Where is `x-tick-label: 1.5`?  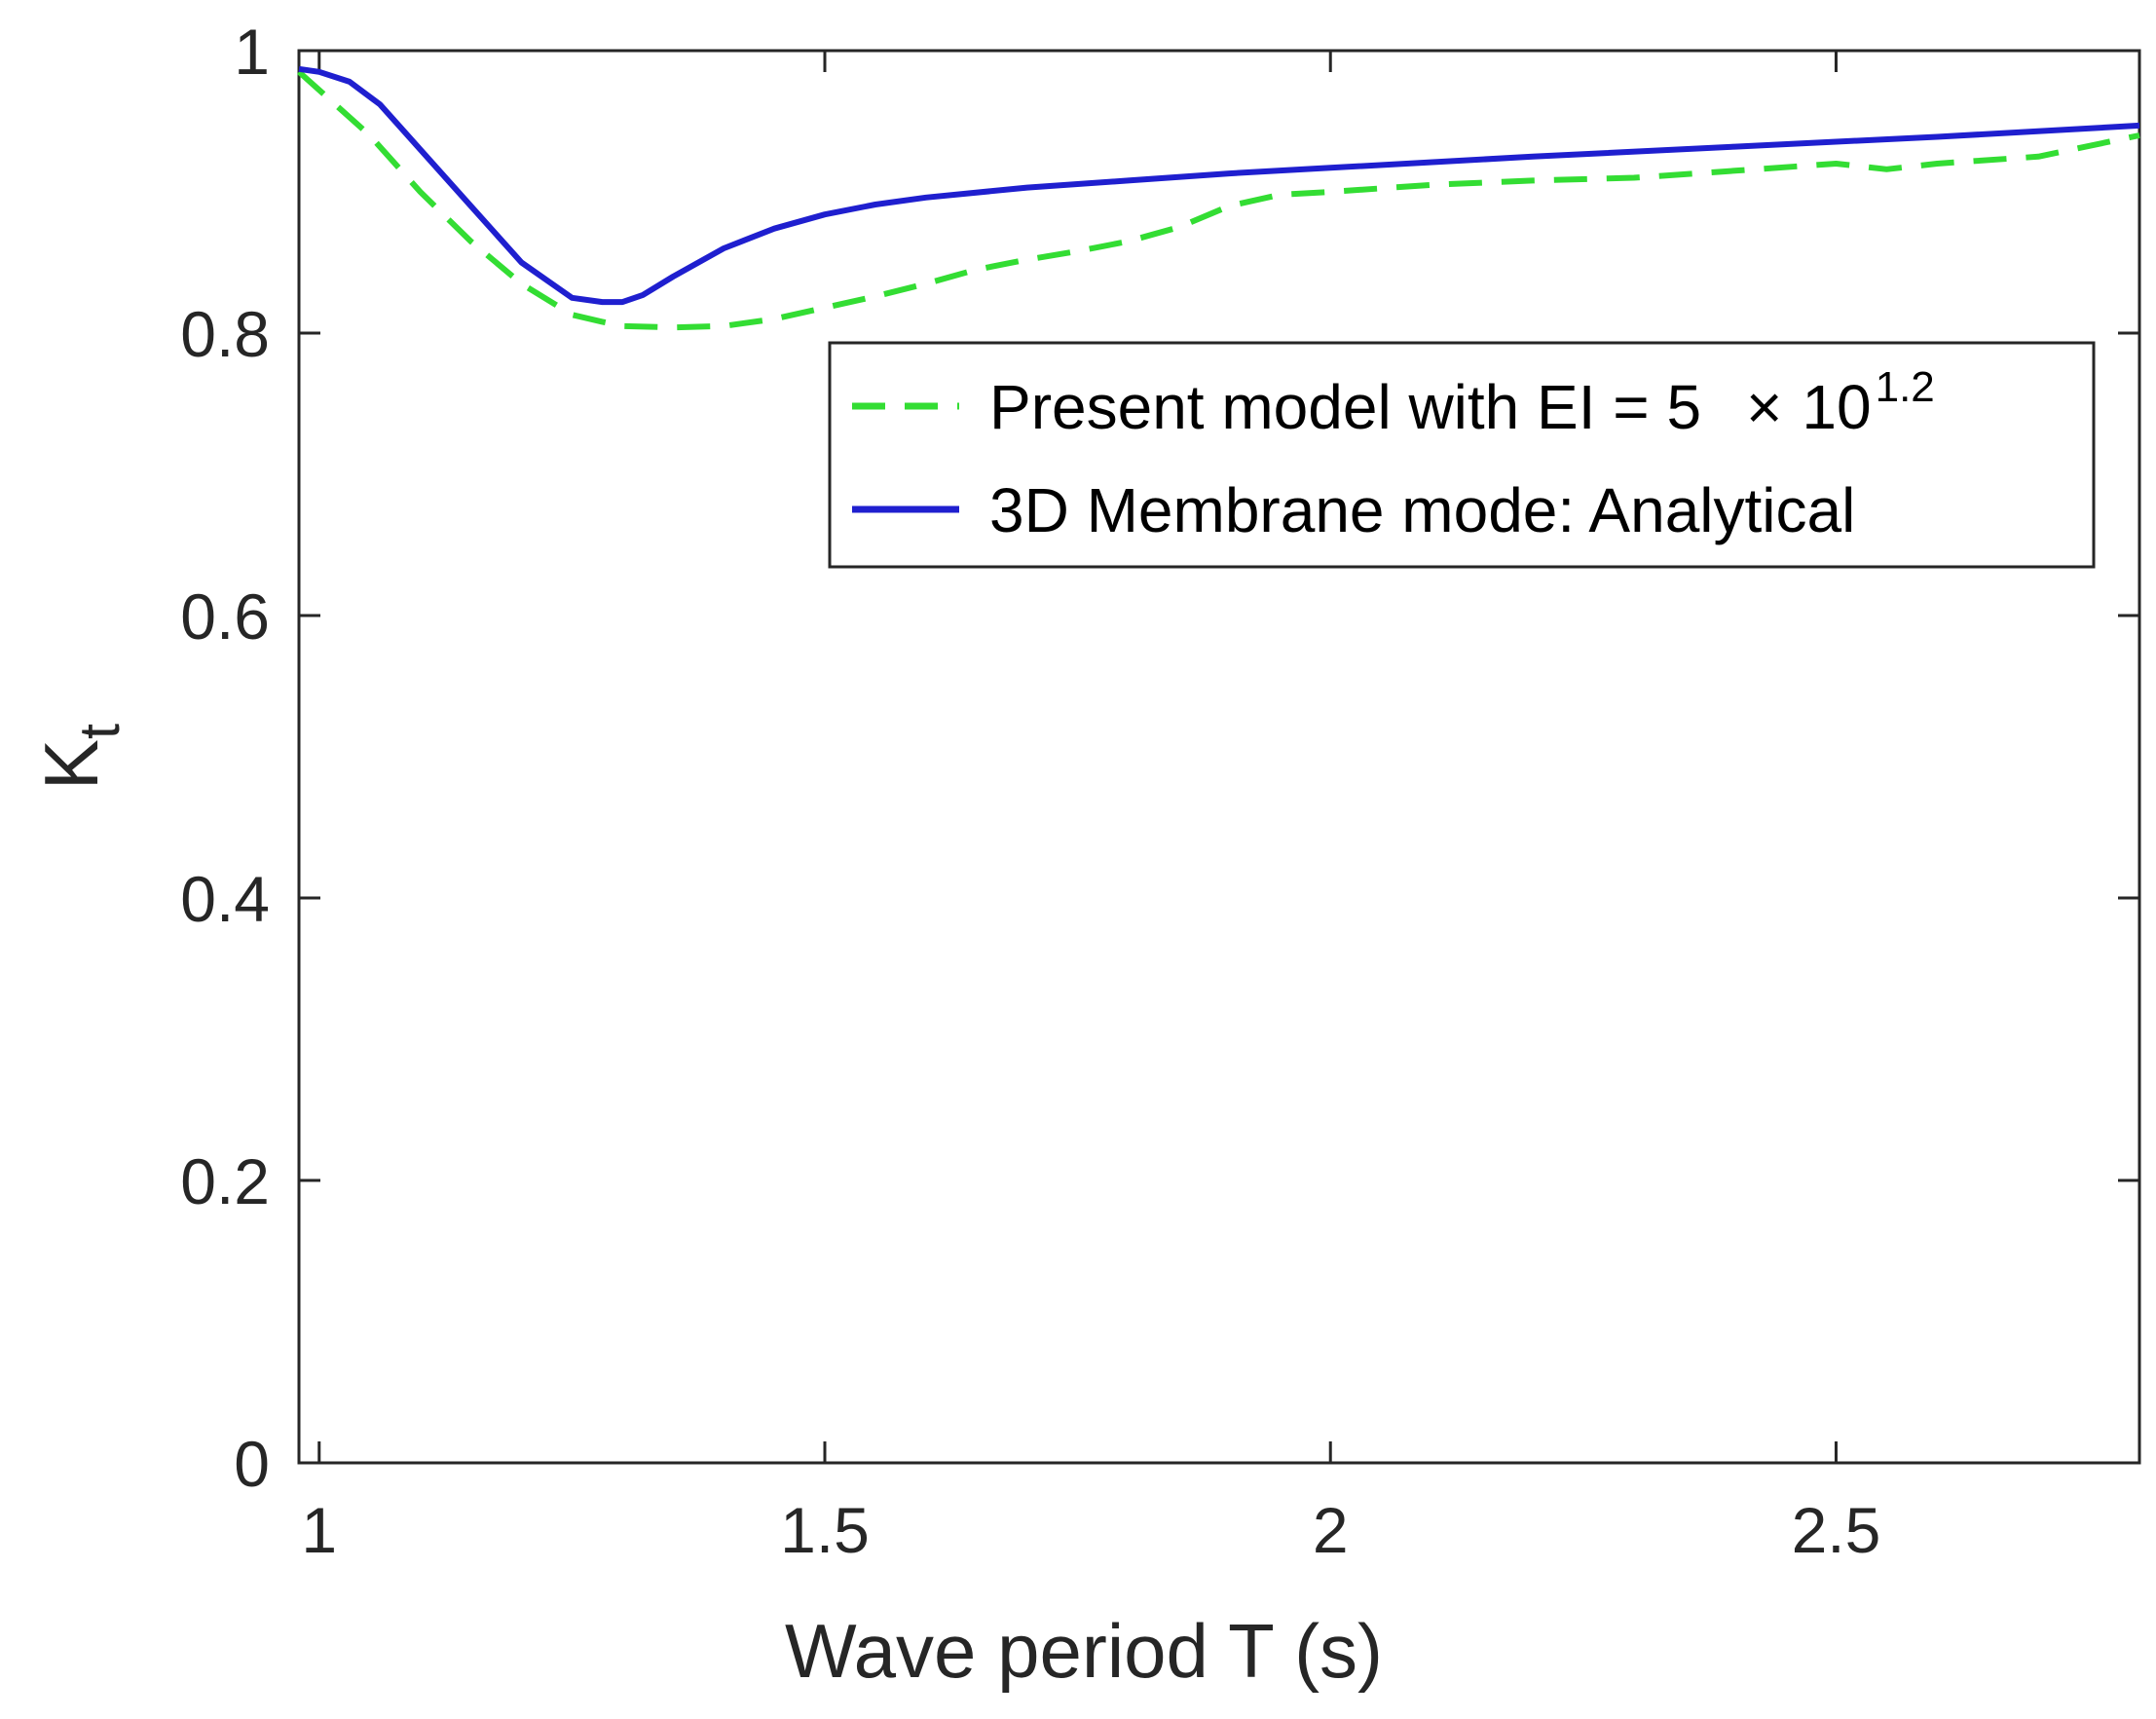
x-tick-label: 1.5 is located at coordinates (825, 1530).